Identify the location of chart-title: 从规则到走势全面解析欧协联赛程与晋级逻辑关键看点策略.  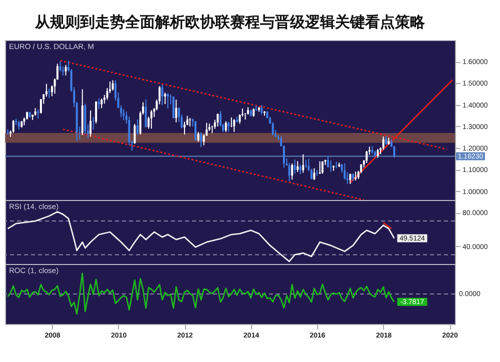
(230, 22).